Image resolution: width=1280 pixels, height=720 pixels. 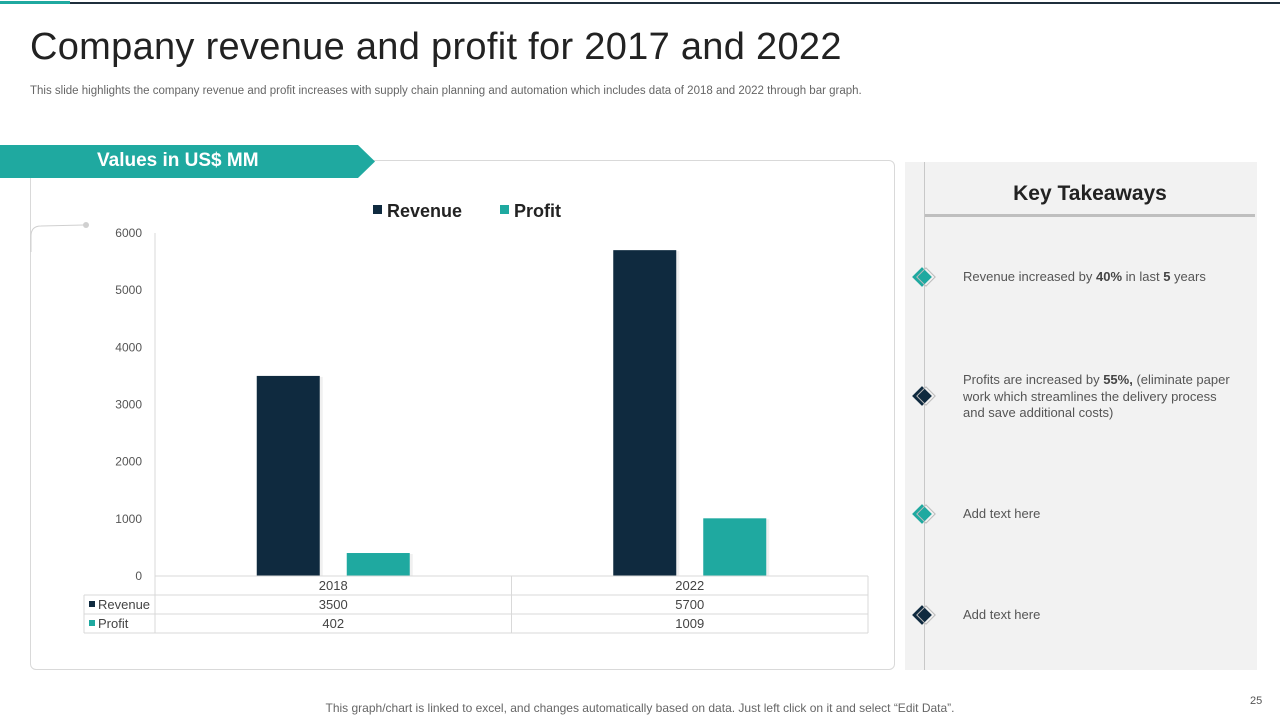 What do you see at coordinates (124, 604) in the screenshot?
I see `table-row-label: Revenue` at bounding box center [124, 604].